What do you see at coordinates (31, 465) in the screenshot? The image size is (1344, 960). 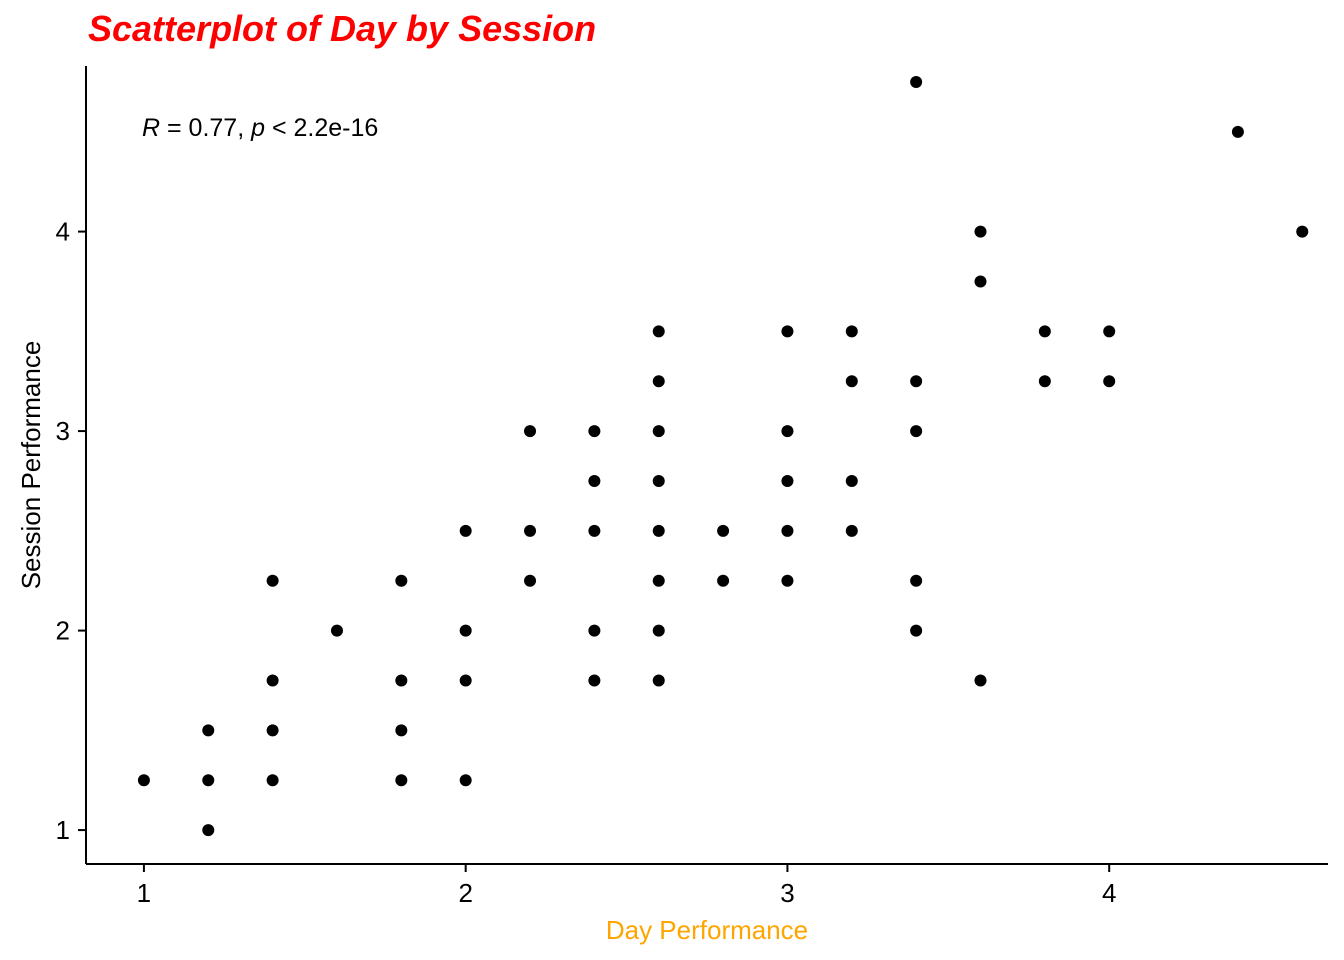 I see `y-axis-title: Session Performance` at bounding box center [31, 465].